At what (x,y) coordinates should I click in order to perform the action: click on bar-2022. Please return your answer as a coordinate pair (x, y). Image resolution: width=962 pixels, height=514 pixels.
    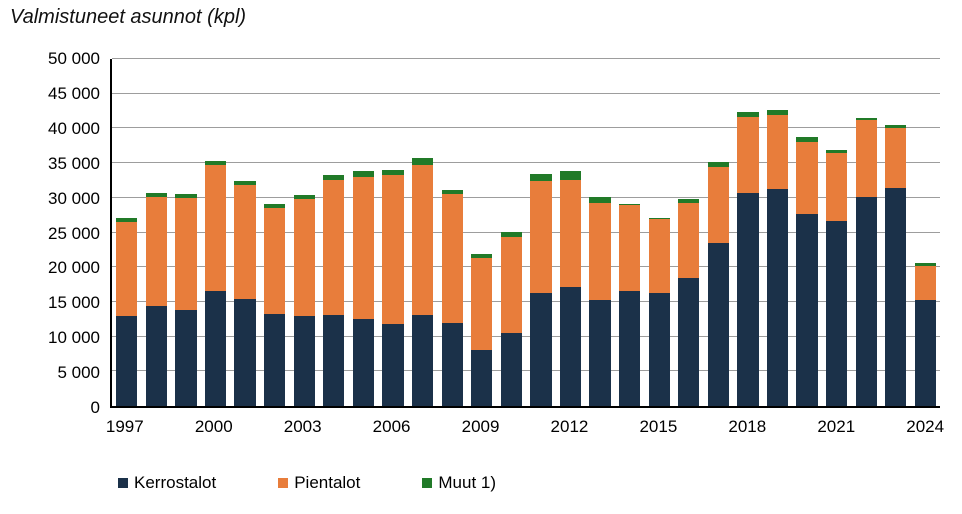
    Looking at the image, I should click on (866, 232).